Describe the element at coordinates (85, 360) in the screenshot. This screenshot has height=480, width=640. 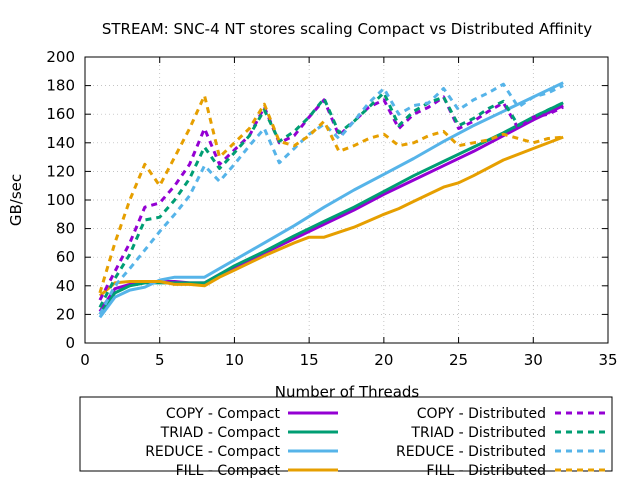
I see `x-tick-label: 0` at that location.